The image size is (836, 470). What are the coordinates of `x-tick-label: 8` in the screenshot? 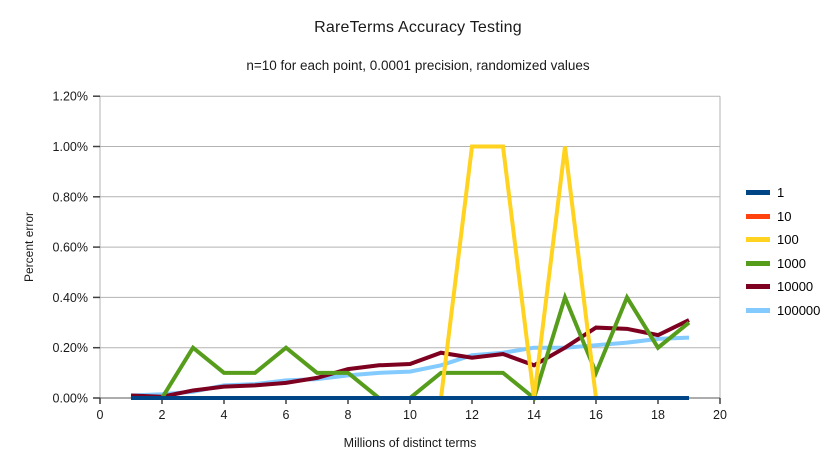 It's located at (348, 415).